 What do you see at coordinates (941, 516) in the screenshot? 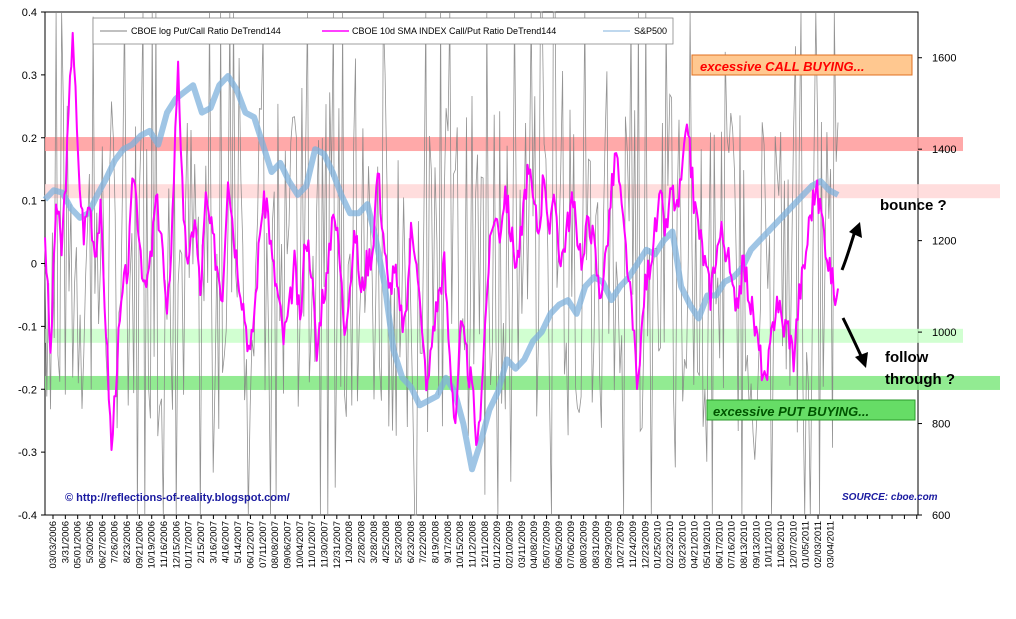
I see `right-tick-label: 600` at bounding box center [941, 516].